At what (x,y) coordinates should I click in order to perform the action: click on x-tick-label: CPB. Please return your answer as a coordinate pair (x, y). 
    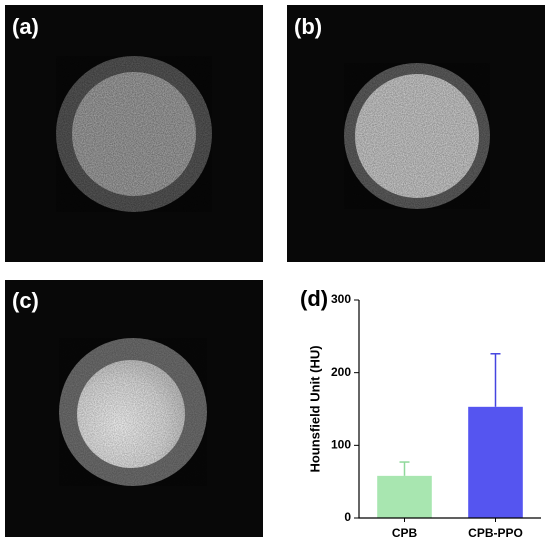
    Looking at the image, I should click on (405, 533).